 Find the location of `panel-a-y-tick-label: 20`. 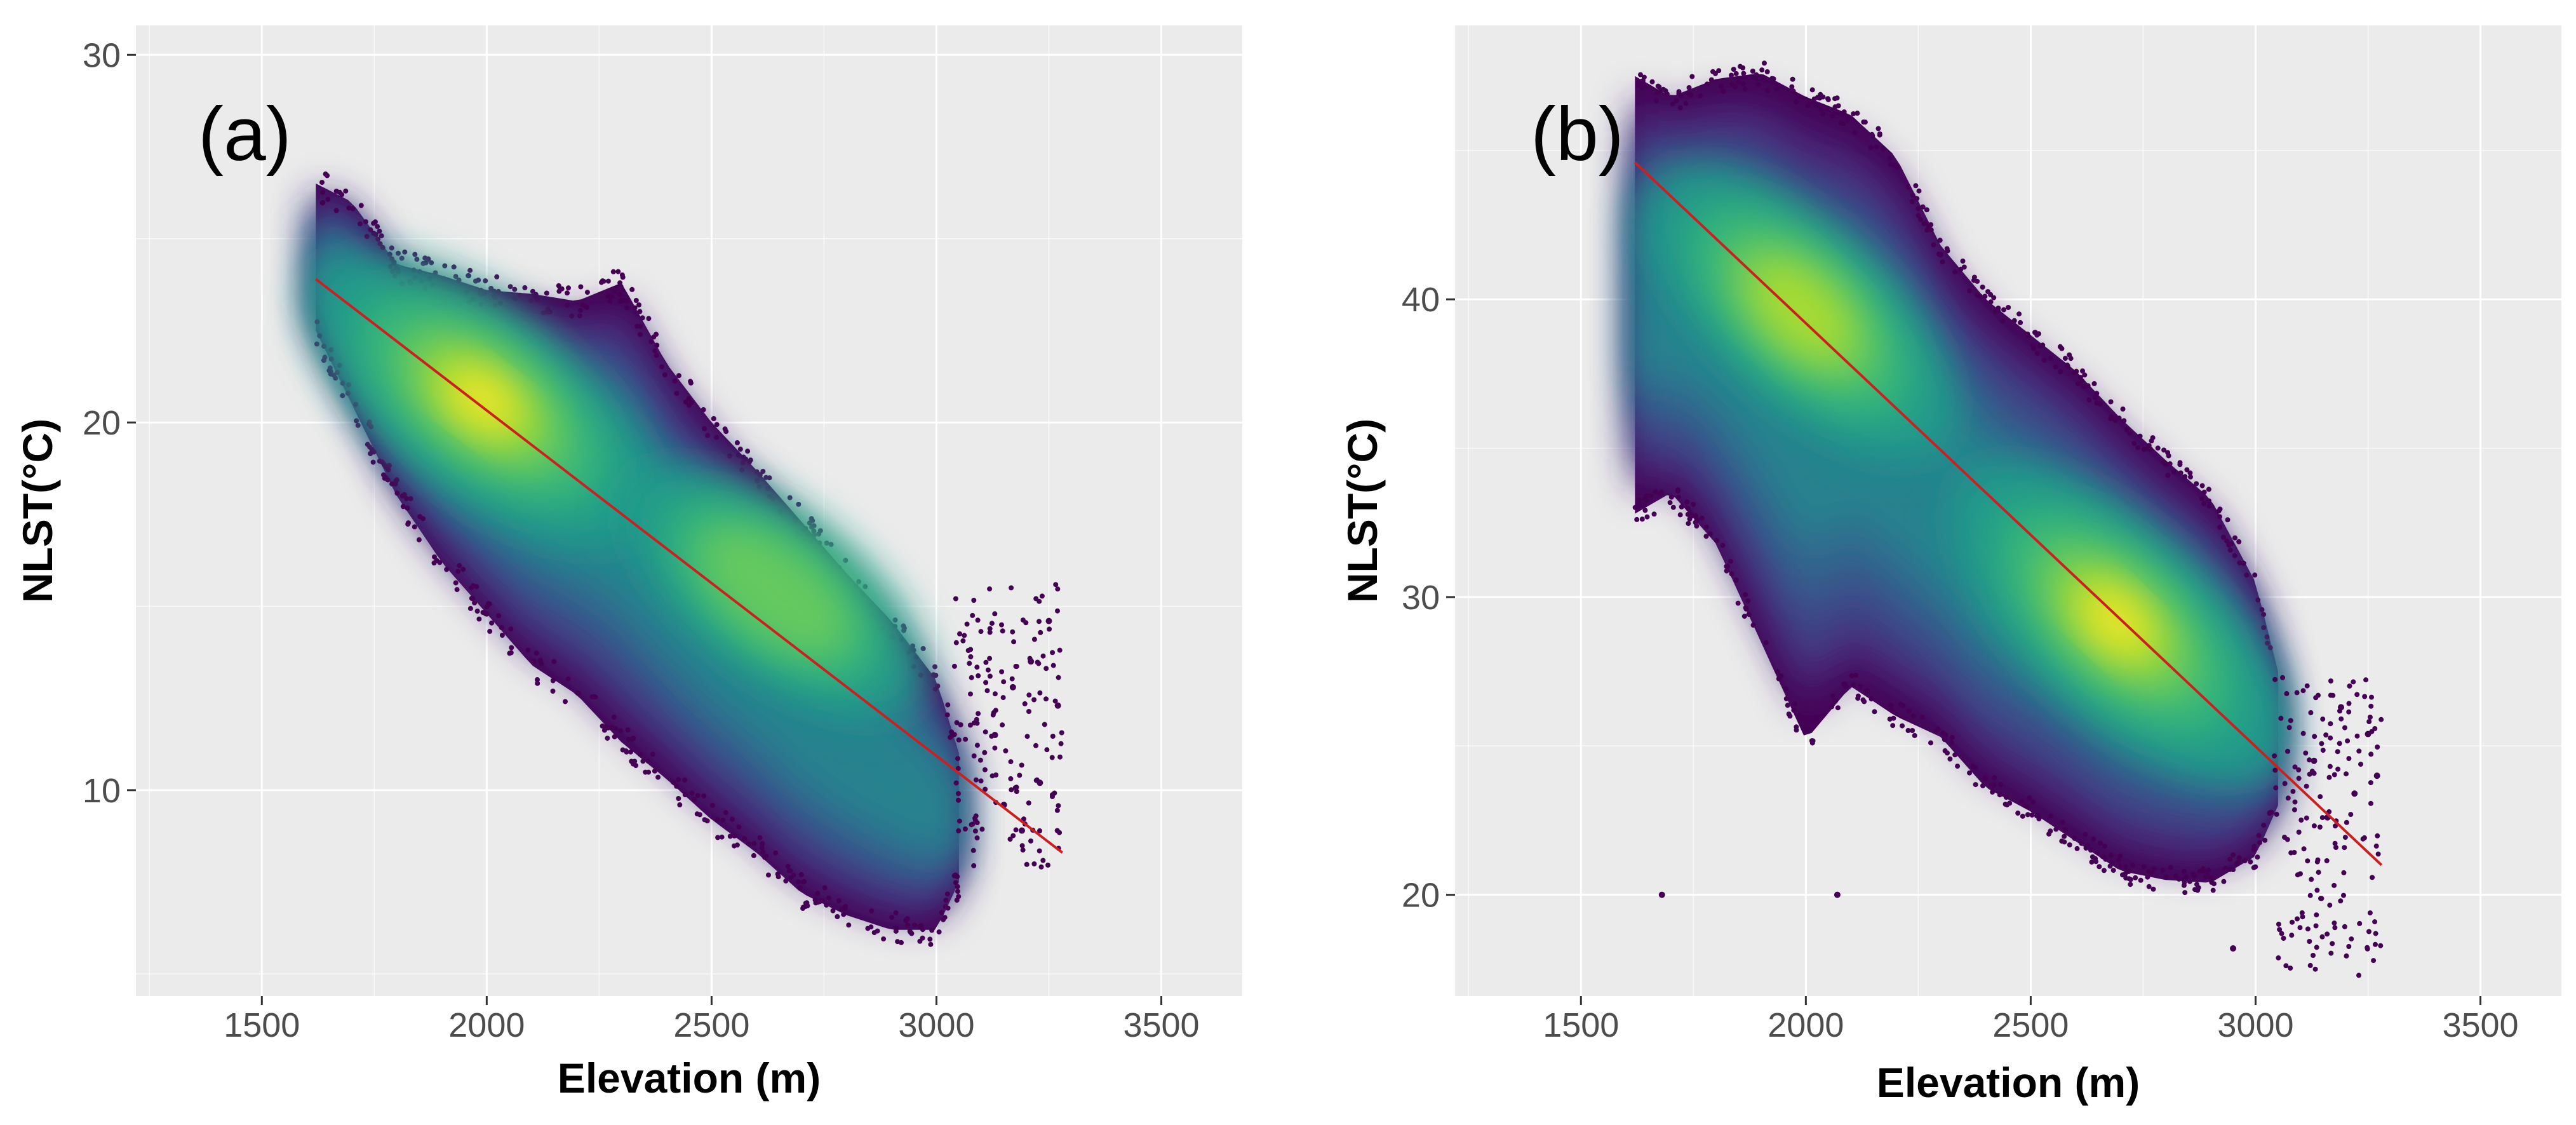

panel-a-y-tick-label: 20 is located at coordinates (102, 423).